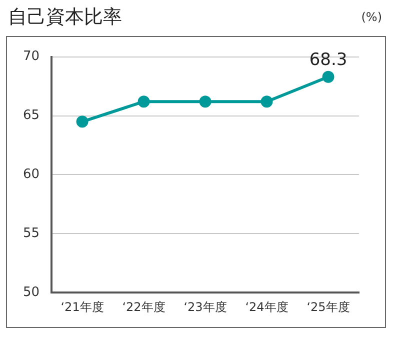 The width and height of the screenshot is (402, 350). I want to click on y-tick-label: 60, so click(31, 174).